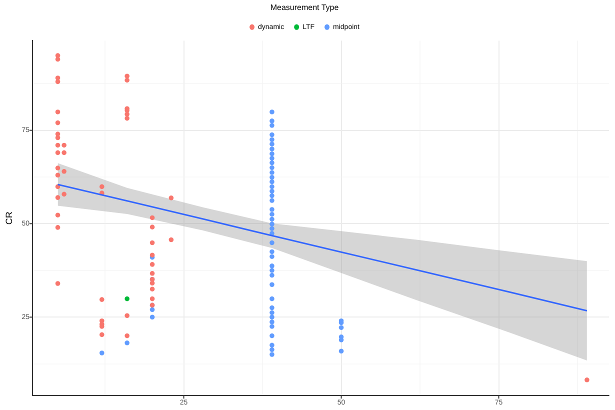 The height and width of the screenshot is (410, 615). I want to click on legend-title: Measurement Type, so click(305, 7).